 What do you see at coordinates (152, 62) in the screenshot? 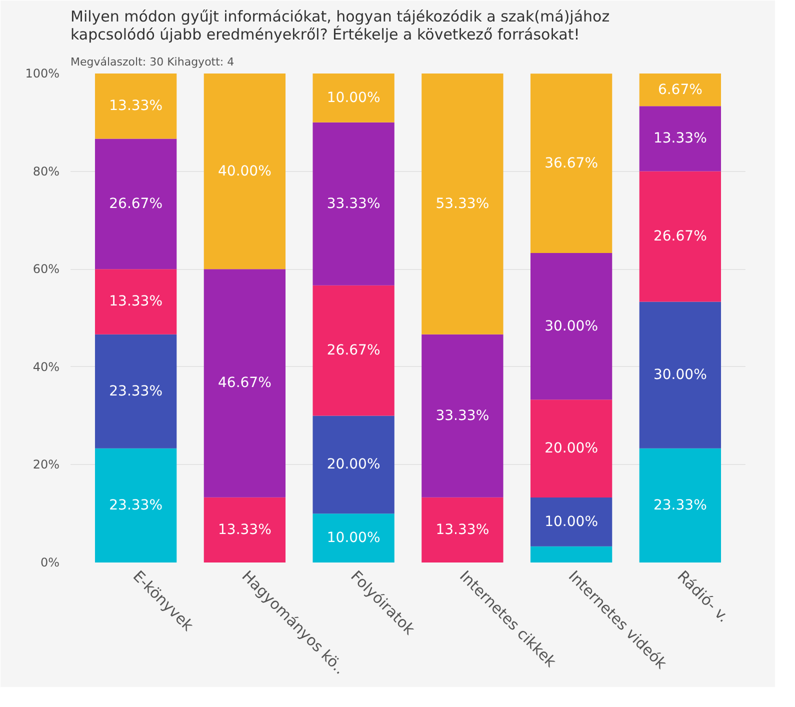
I see `chart-subtitle: Megválaszolt: 30 Kihagyott: 4` at bounding box center [152, 62].